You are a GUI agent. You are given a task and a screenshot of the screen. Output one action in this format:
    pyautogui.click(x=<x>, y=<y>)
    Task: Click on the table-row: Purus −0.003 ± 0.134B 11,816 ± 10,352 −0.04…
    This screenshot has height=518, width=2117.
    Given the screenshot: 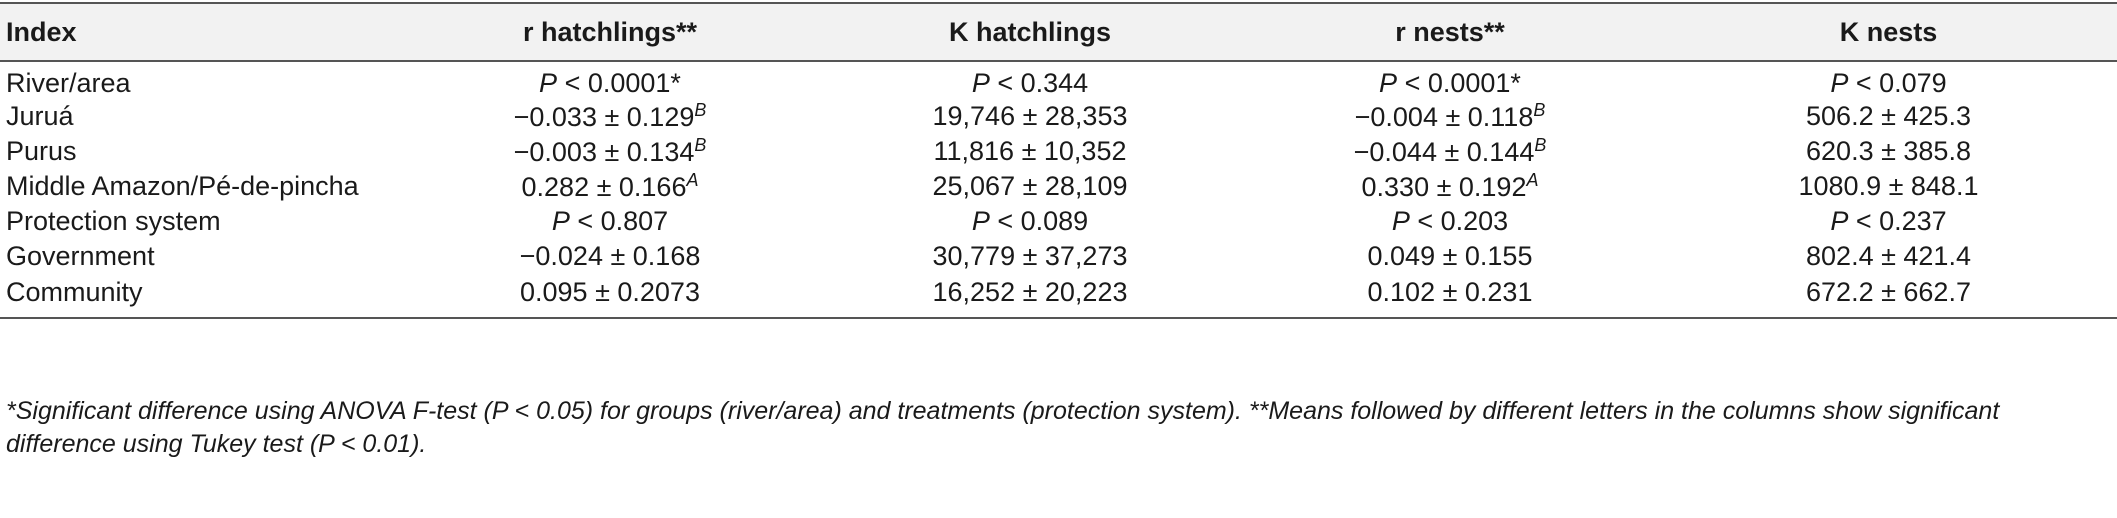 What is the action you would take?
    pyautogui.click(x=1058, y=151)
    